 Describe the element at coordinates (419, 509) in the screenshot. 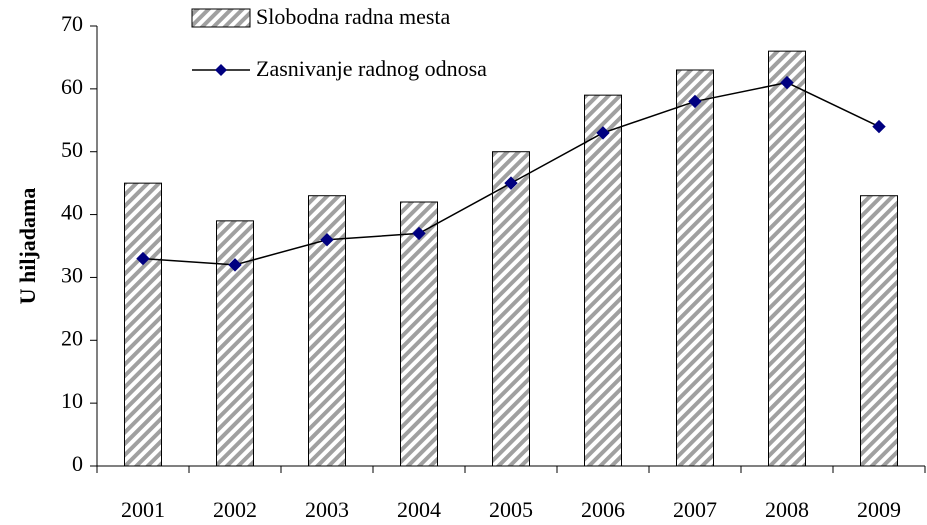

I see `x-tick-label: 2004` at that location.